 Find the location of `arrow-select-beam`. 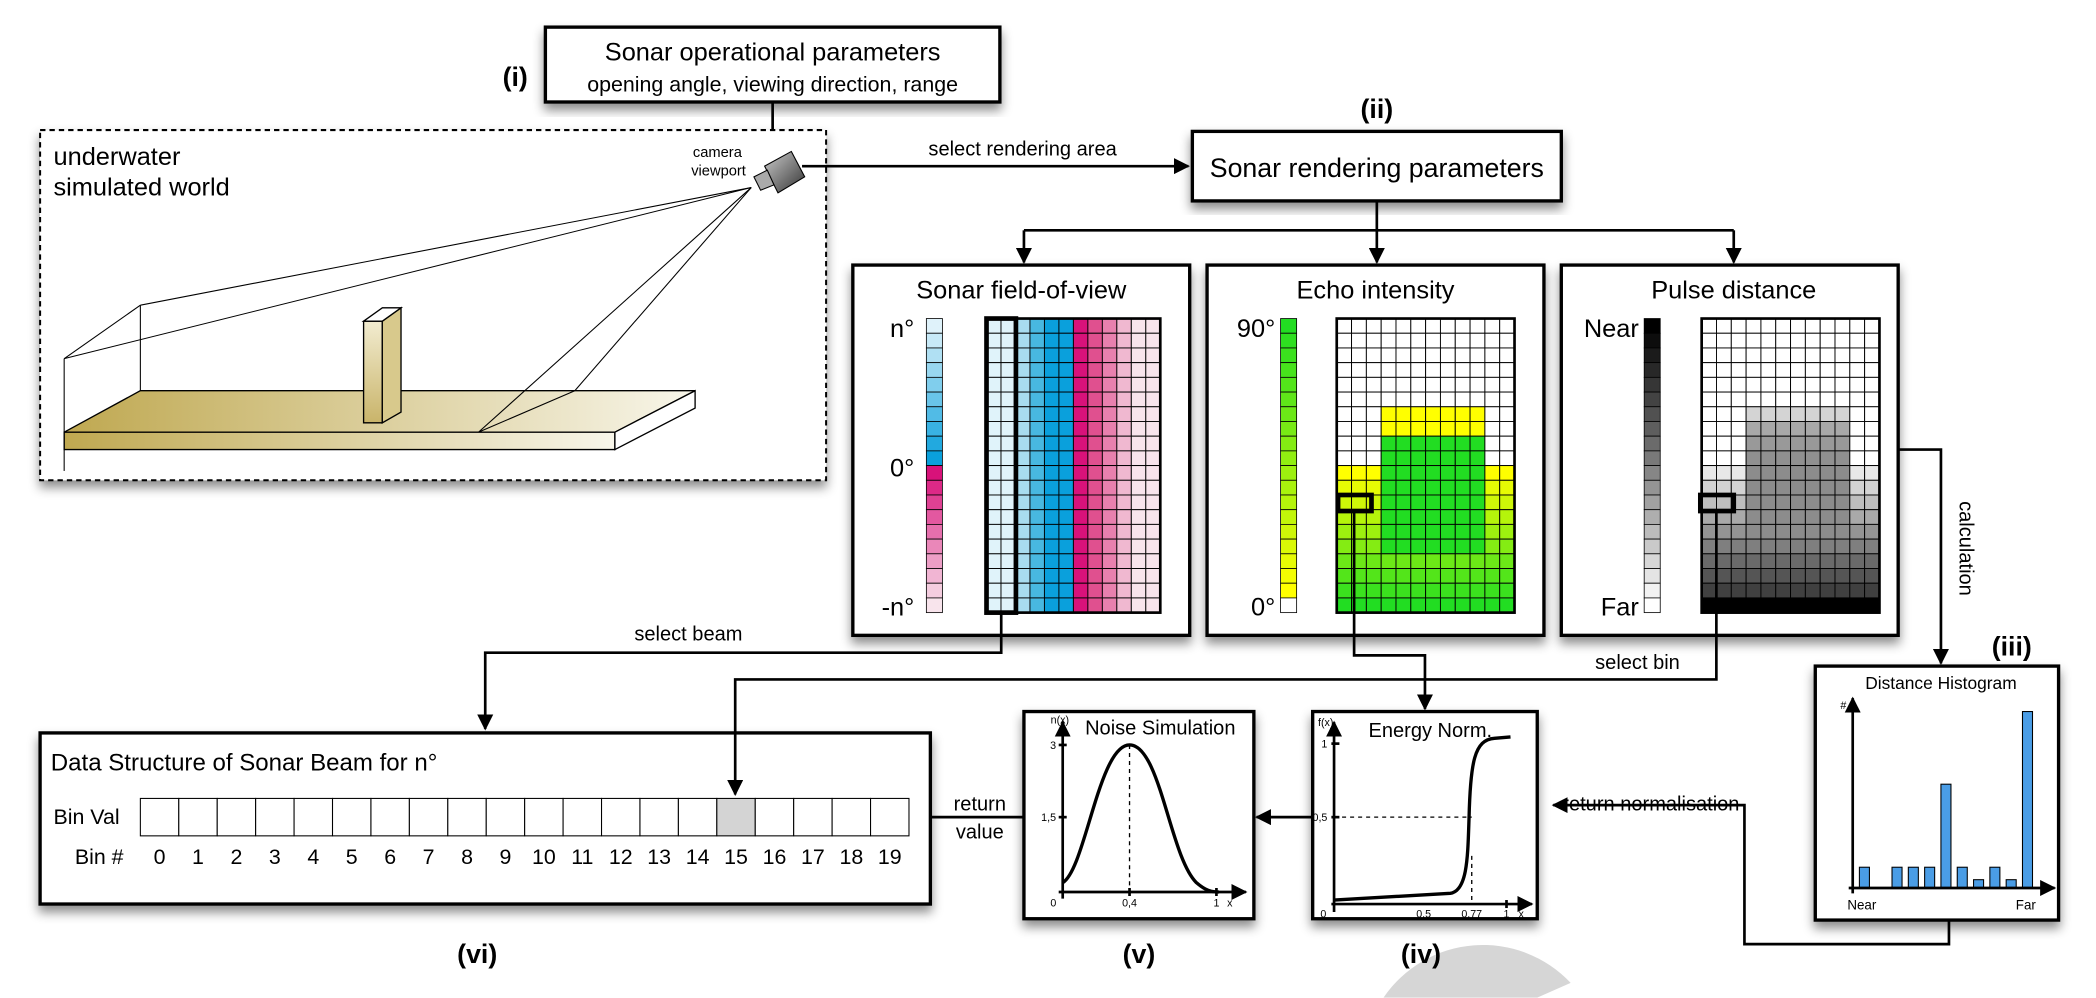

arrow-select-beam is located at coordinates (740, 671).